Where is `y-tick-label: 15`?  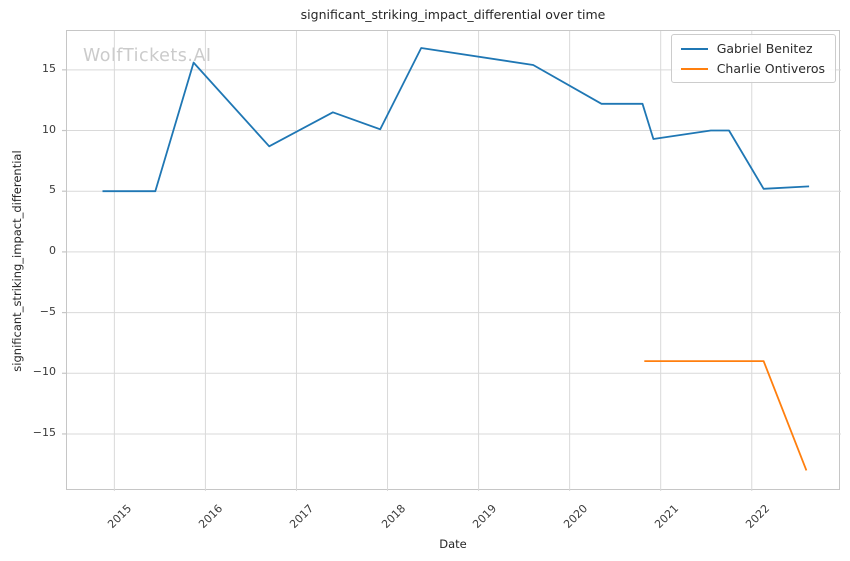 y-tick-label: 15 is located at coordinates (49, 68).